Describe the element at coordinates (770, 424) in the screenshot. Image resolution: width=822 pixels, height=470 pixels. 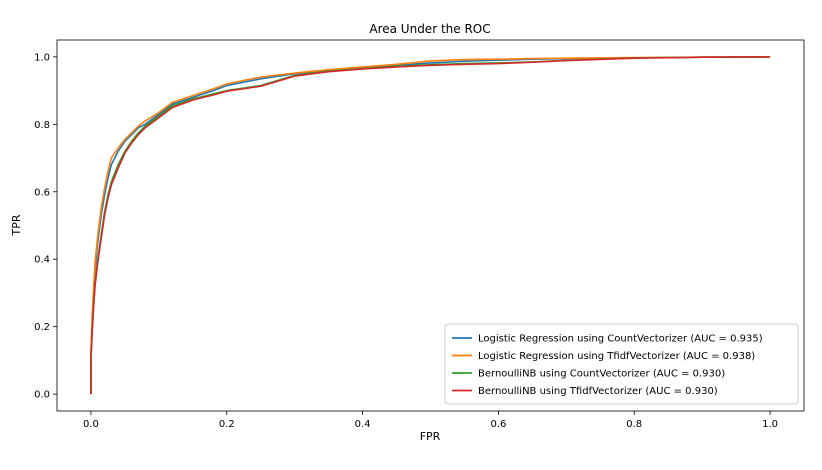
I see `x-tick-label: 1.0` at that location.